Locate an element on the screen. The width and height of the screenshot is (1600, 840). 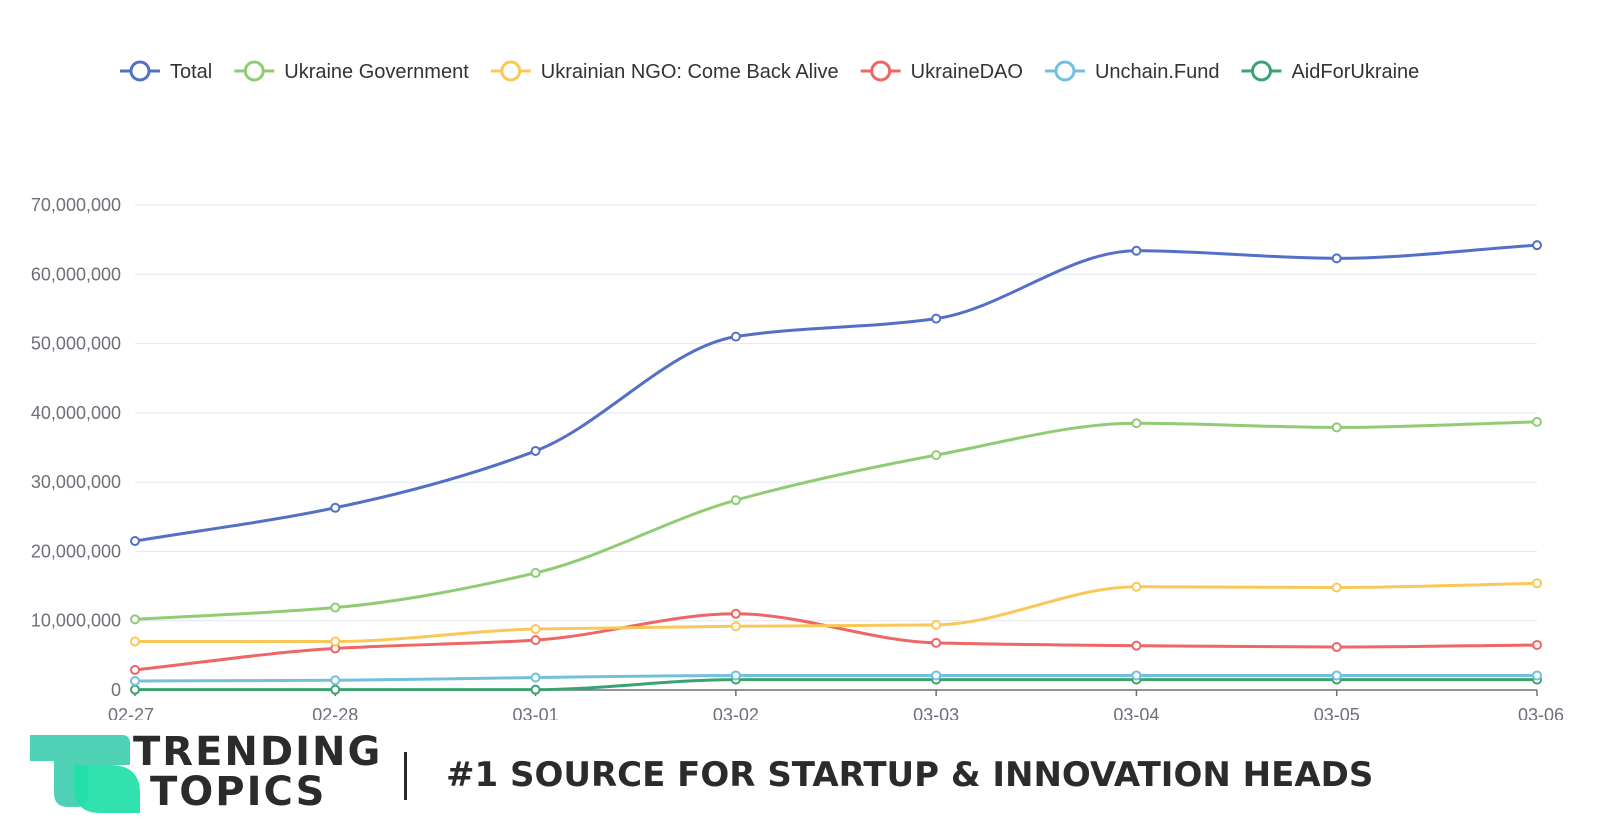
legend-item-ukrainedao: UkraineDAO is located at coordinates (941, 71).